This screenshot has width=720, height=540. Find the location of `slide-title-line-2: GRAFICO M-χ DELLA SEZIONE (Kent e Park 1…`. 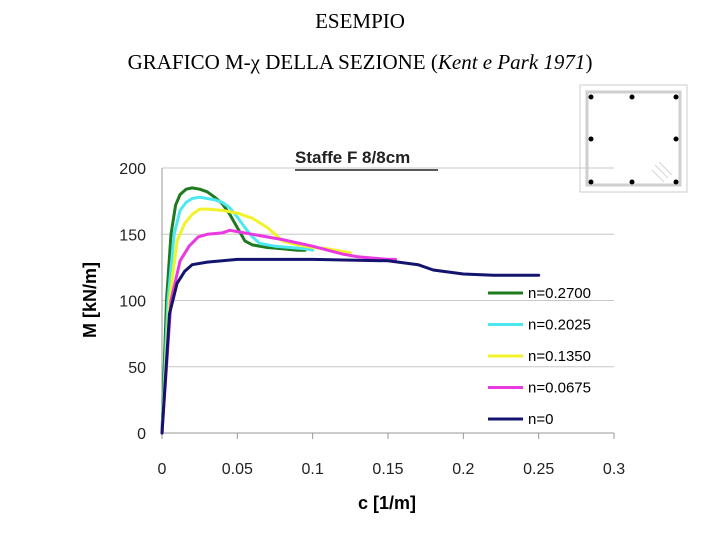

slide-title-line-2: GRAFICO M-χ DELLA SEZIONE (Kent e Park 1… is located at coordinates (360, 62).